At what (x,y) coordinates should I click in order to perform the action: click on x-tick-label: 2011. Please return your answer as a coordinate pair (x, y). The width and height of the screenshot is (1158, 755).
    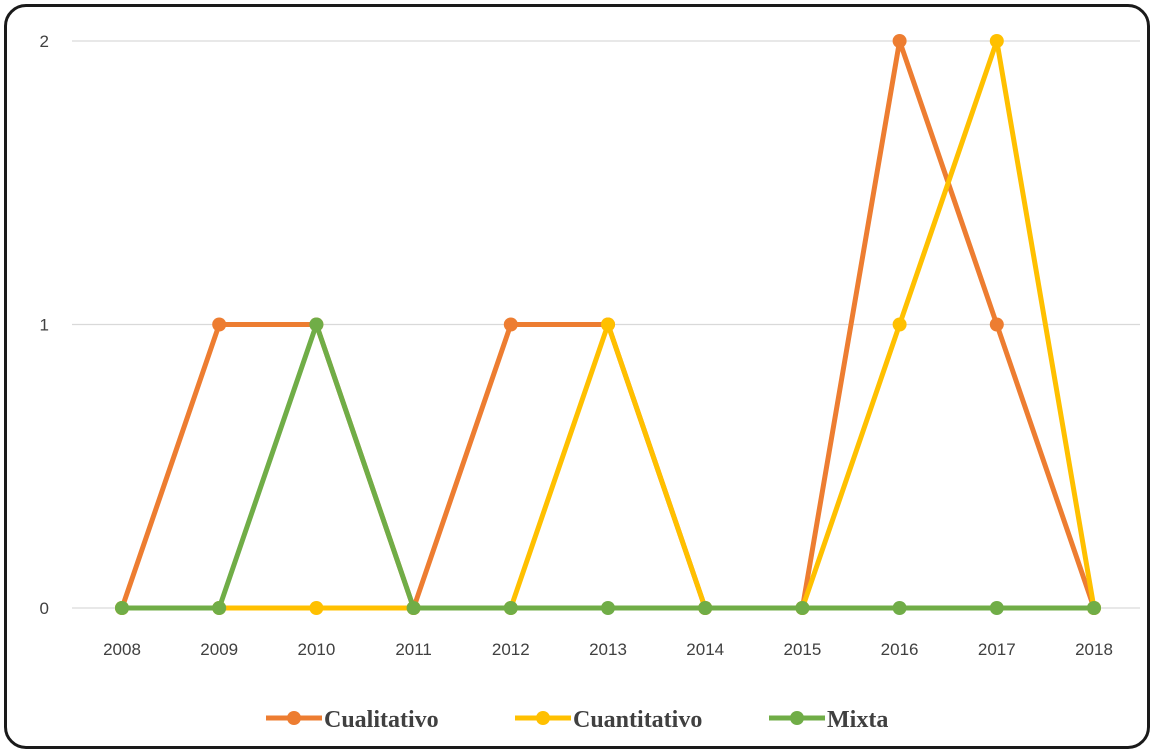
    Looking at the image, I should click on (413, 649).